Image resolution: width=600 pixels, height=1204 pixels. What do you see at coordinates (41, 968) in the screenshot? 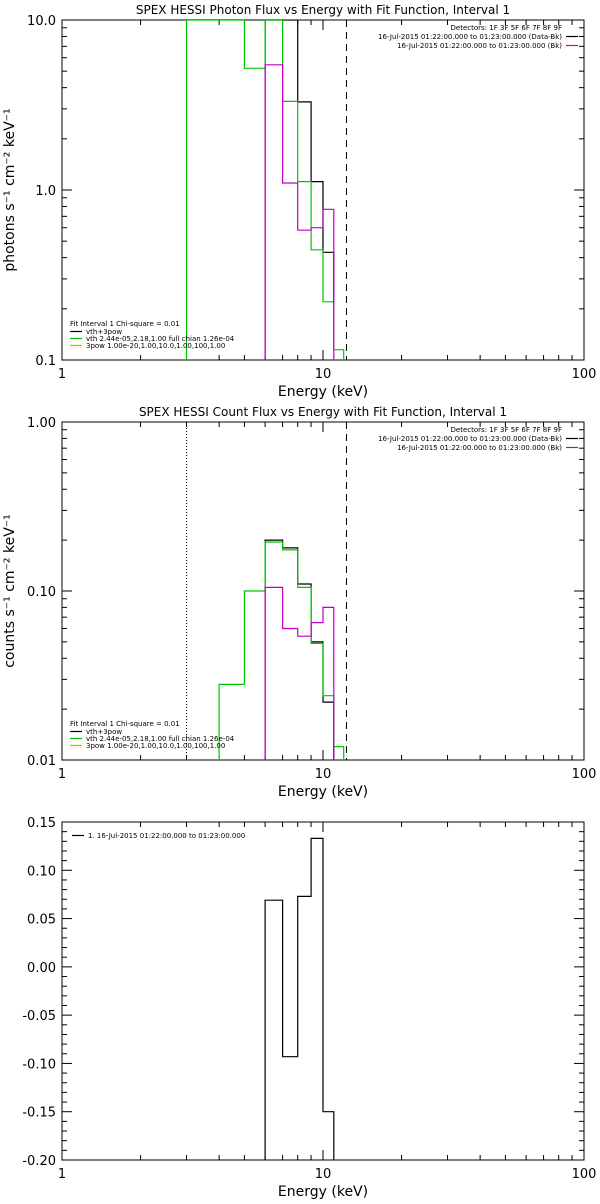
I see `y-tick-label: 0.00` at bounding box center [41, 968].